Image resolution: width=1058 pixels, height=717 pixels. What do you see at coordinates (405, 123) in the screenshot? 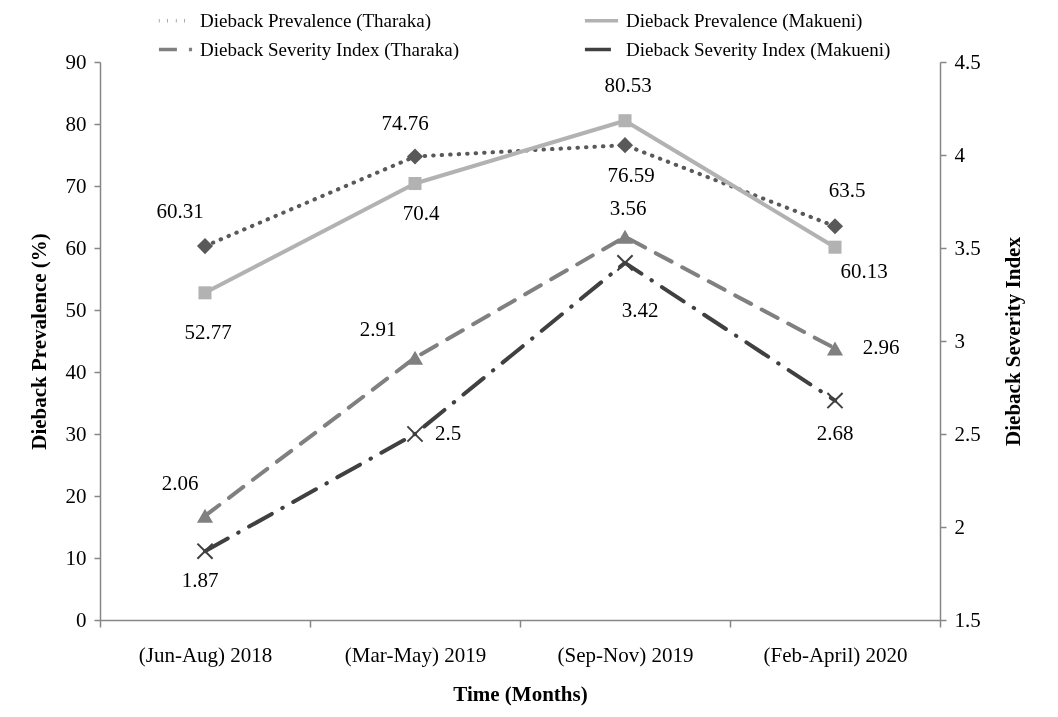
I see `data-label: 74.76` at bounding box center [405, 123].